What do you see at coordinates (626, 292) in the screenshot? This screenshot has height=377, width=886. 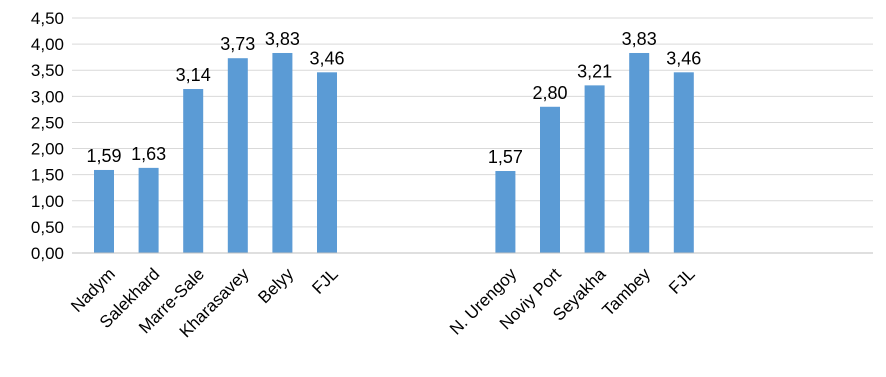 I see `x-category-label: Tambey` at bounding box center [626, 292].